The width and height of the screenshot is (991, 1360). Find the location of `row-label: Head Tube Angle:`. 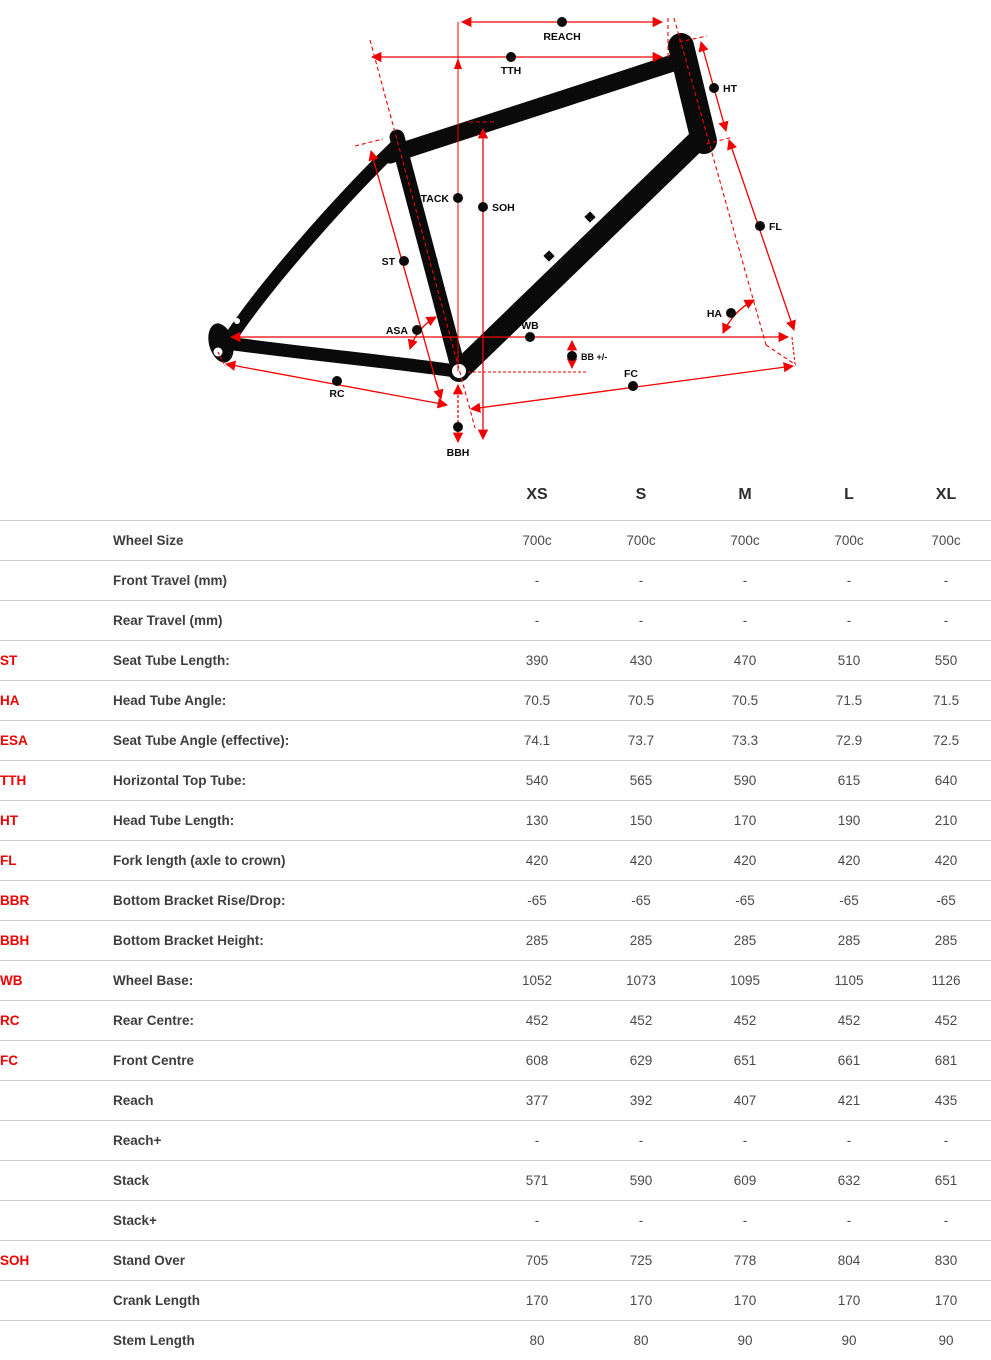

row-label: Head Tube Angle: is located at coordinates (299, 701).